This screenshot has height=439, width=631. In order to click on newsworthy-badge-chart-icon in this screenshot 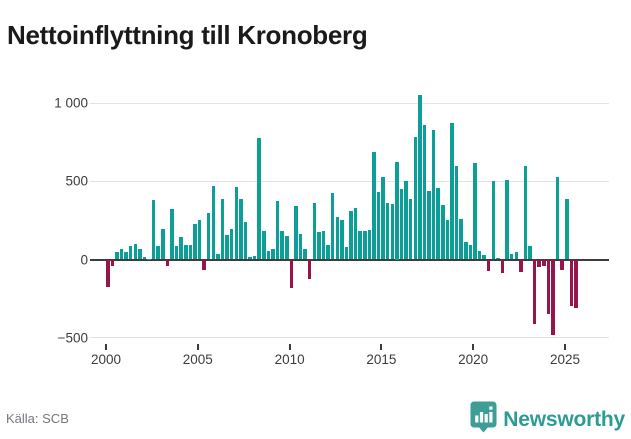, I will do `click(483, 419)`.